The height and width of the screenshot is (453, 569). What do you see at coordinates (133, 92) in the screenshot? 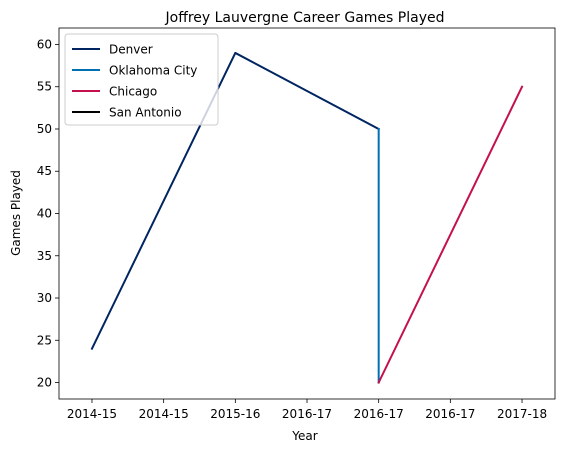
I see `legend-label-2: Chicago` at bounding box center [133, 92].